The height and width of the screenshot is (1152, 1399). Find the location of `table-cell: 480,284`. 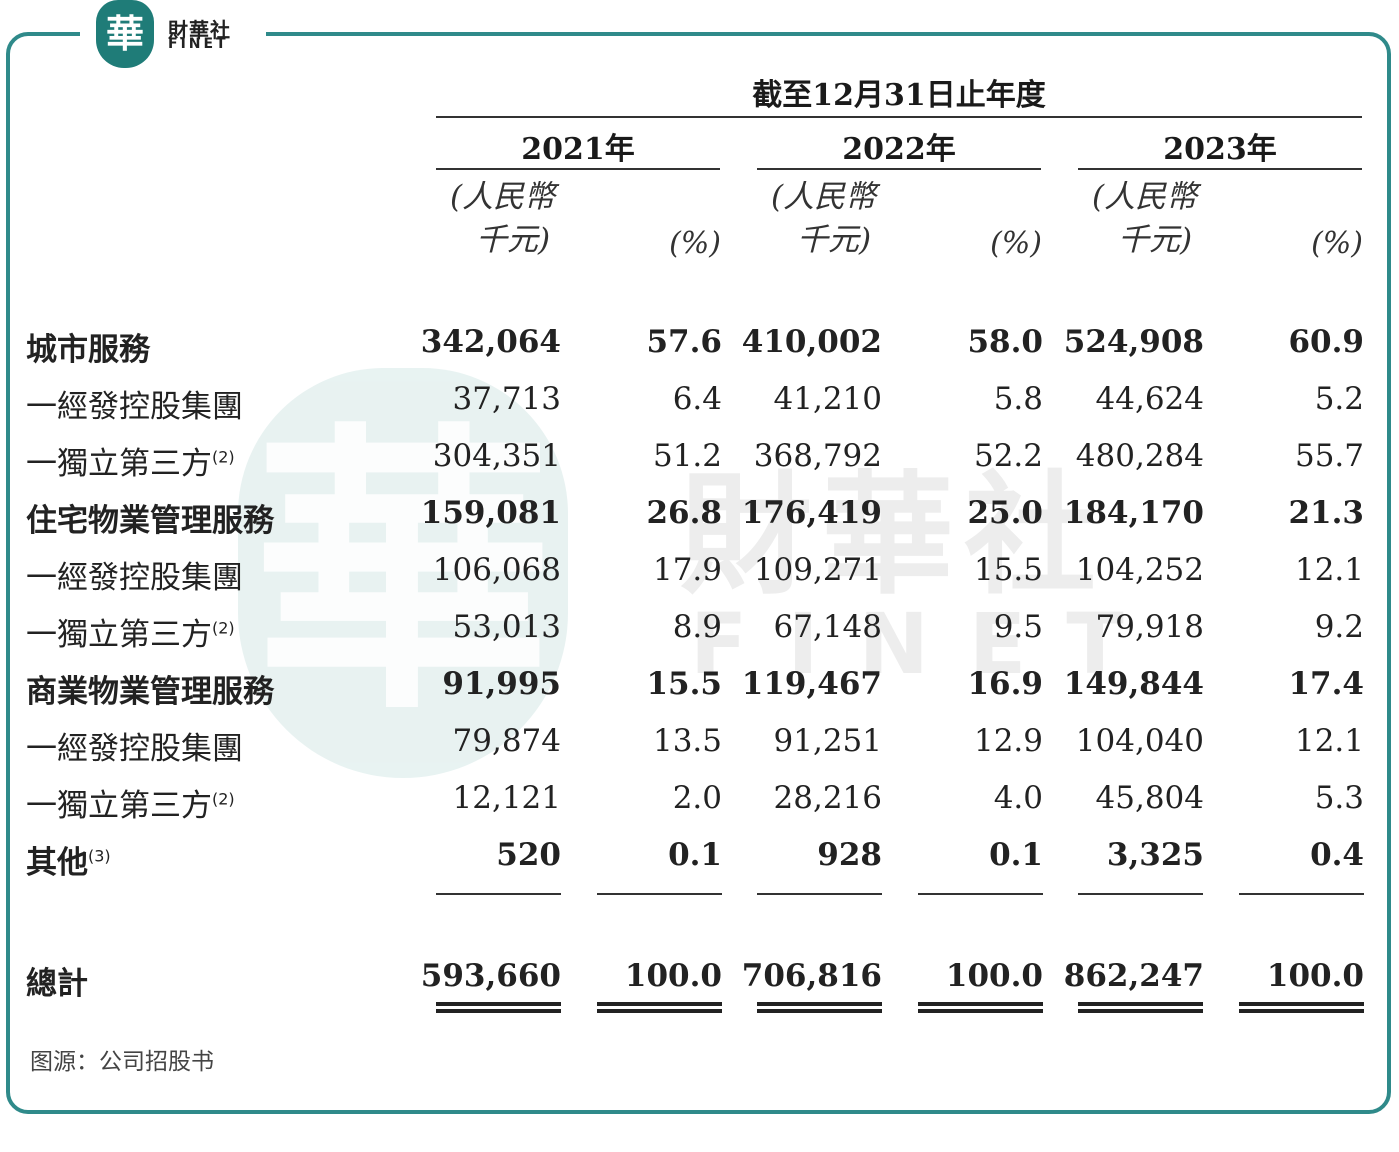

table-cell: 480,284 is located at coordinates (1139, 456).